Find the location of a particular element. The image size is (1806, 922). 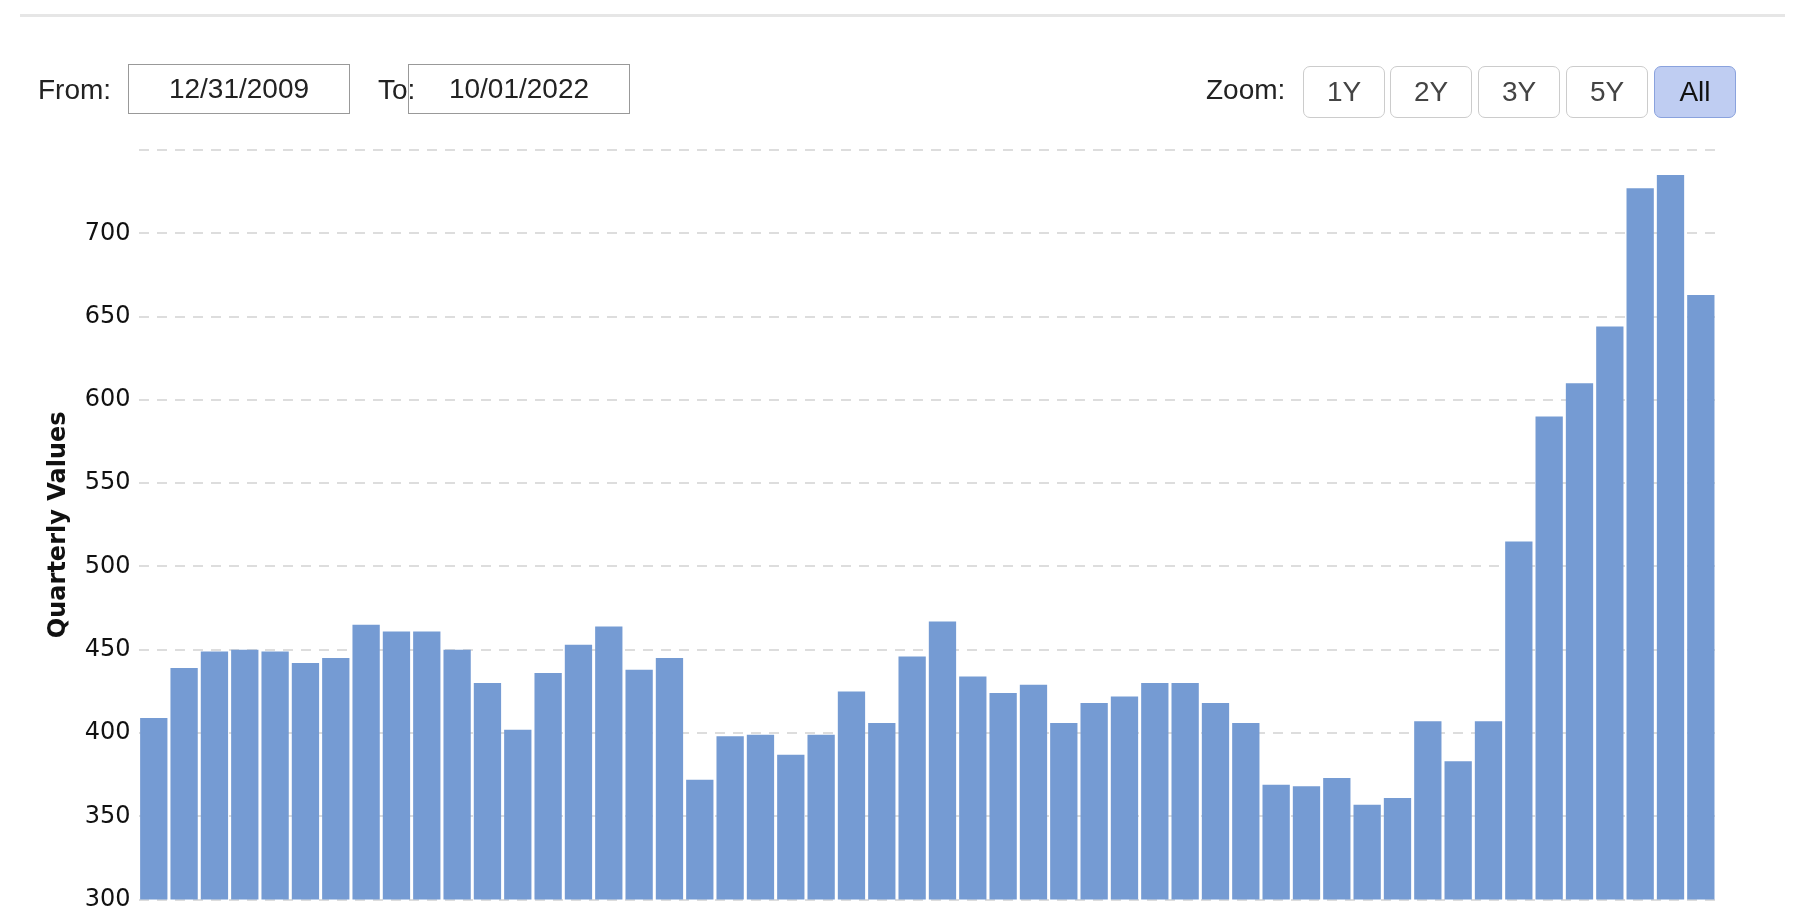

text: To: is located at coordinates (397, 90).